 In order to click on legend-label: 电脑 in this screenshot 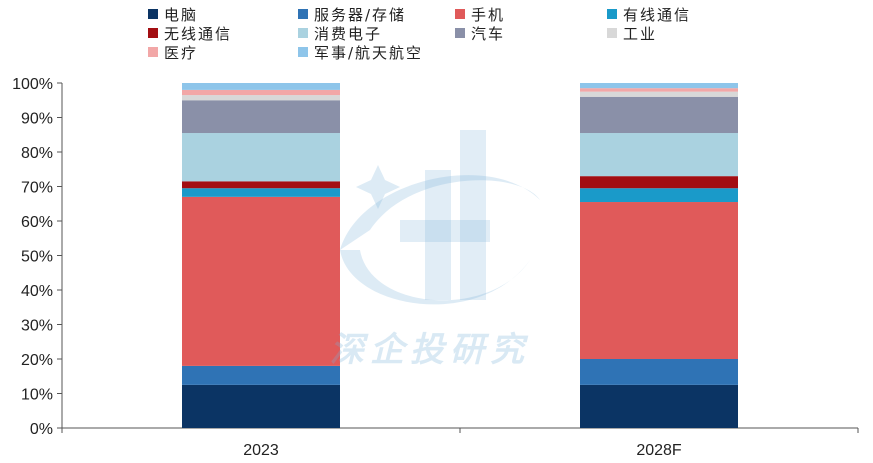, I will do `click(181, 14)`.